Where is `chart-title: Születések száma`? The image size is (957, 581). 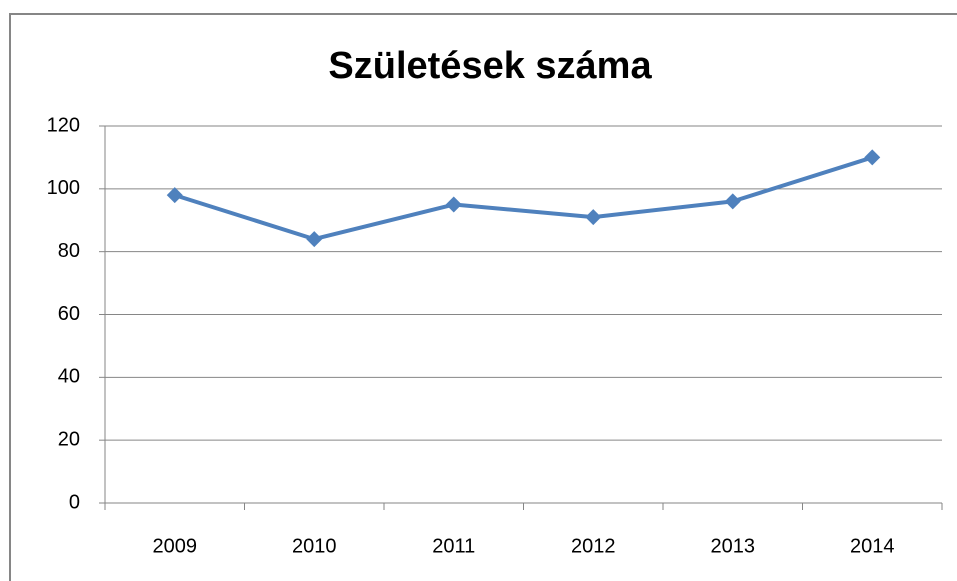
chart-title: Születések száma is located at coordinates (490, 66).